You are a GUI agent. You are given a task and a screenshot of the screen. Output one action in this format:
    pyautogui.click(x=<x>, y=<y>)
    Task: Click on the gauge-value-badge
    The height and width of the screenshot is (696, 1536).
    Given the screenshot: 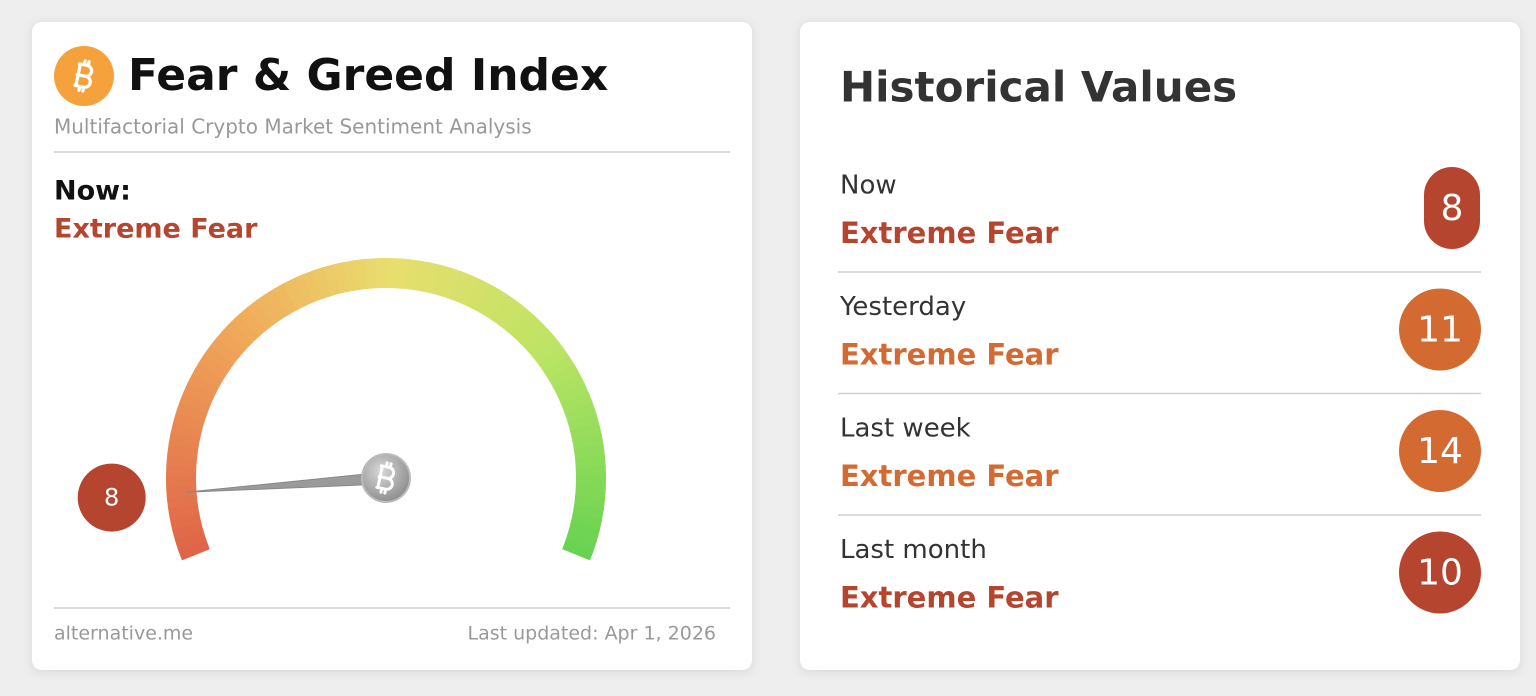 What is the action you would take?
    pyautogui.click(x=111, y=497)
    